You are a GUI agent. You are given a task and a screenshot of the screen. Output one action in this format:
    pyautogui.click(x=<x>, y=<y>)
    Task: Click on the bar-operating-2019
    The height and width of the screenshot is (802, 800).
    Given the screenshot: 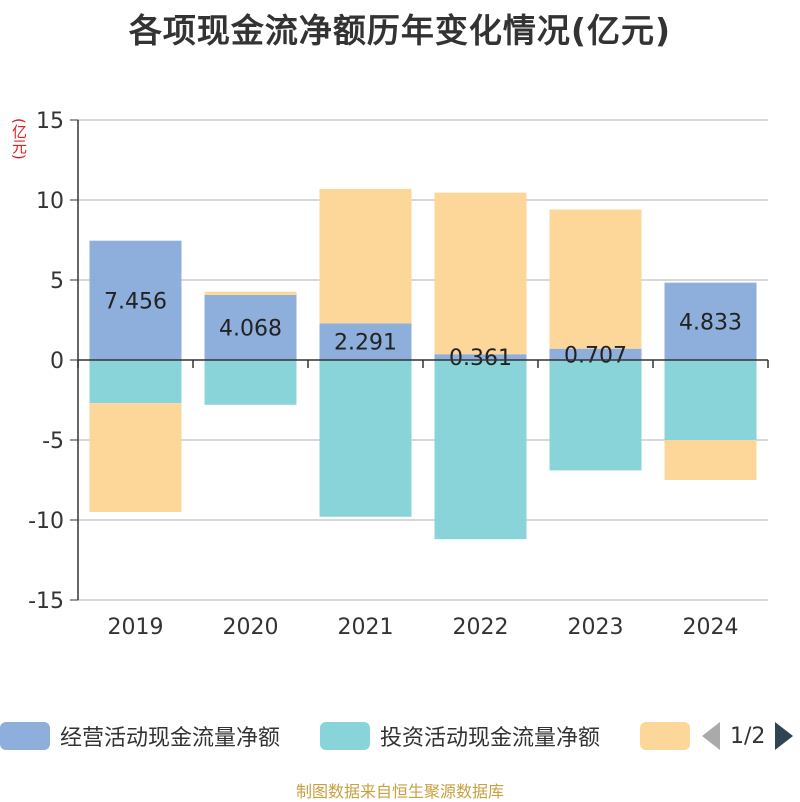 What is the action you would take?
    pyautogui.click(x=135, y=300)
    